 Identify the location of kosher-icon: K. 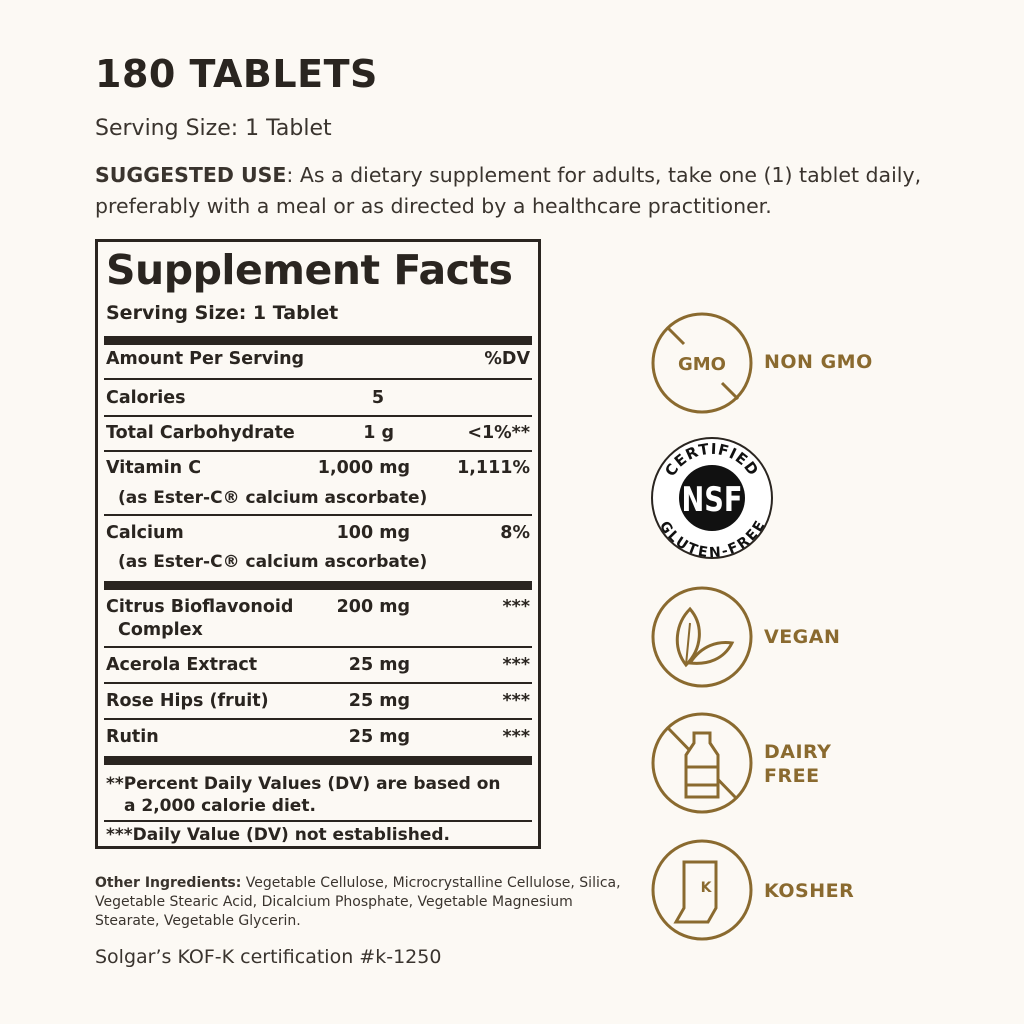
(702, 890).